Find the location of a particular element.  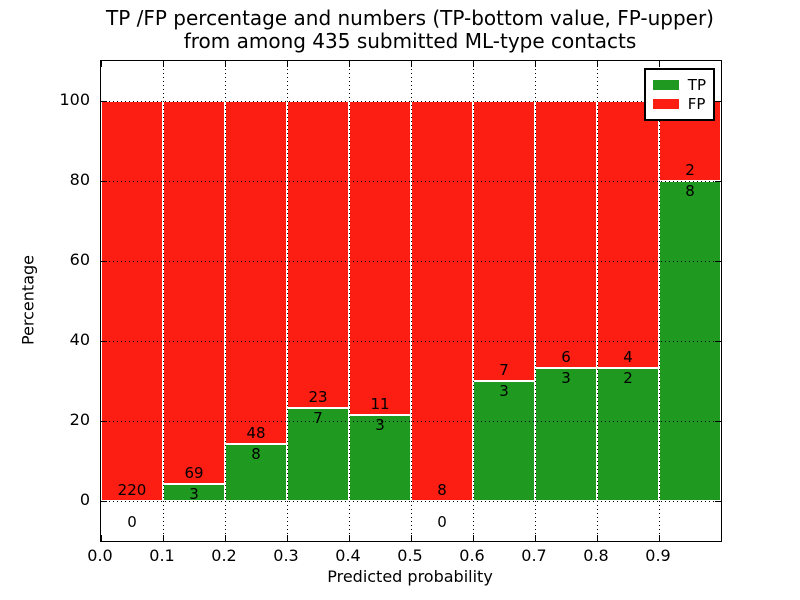

fp-count-label: 220 is located at coordinates (132, 490).